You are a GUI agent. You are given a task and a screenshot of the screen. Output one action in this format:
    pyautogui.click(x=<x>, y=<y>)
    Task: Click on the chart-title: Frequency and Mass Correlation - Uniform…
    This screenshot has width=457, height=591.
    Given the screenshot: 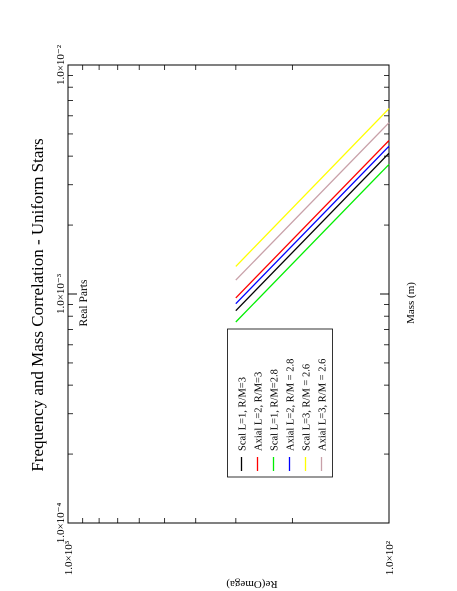 What is the action you would take?
    pyautogui.click(x=37, y=304)
    